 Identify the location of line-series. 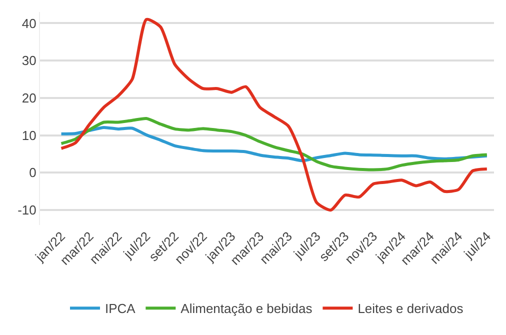
(274, 144).